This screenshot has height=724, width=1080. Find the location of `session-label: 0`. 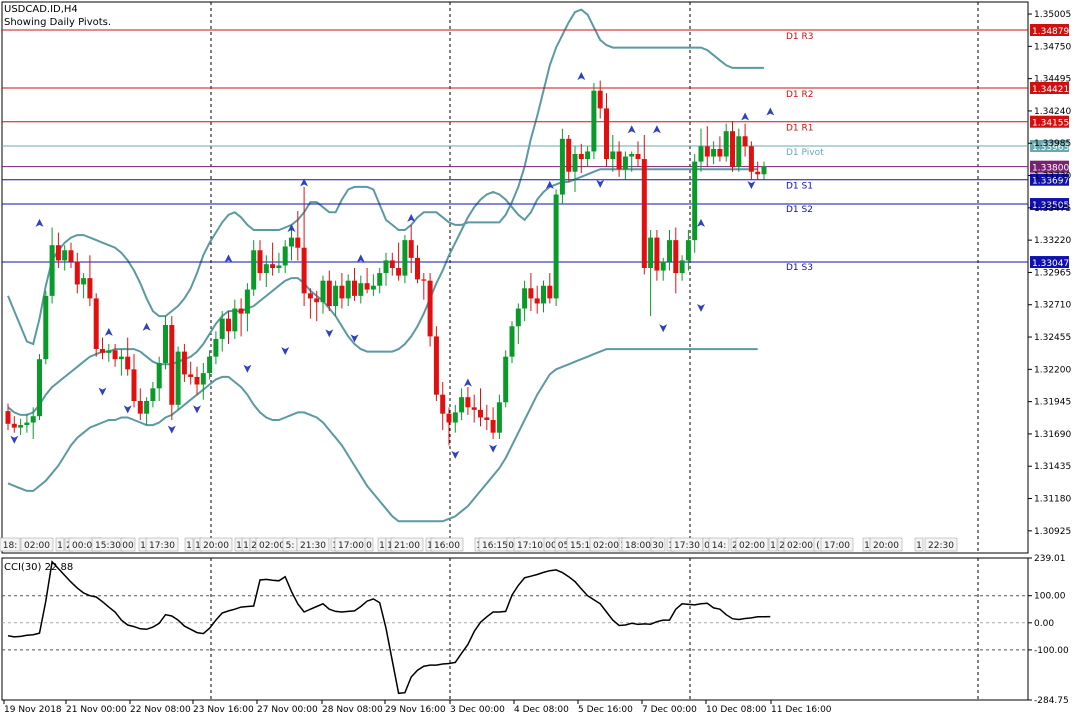

session-label: 0 is located at coordinates (707, 546).